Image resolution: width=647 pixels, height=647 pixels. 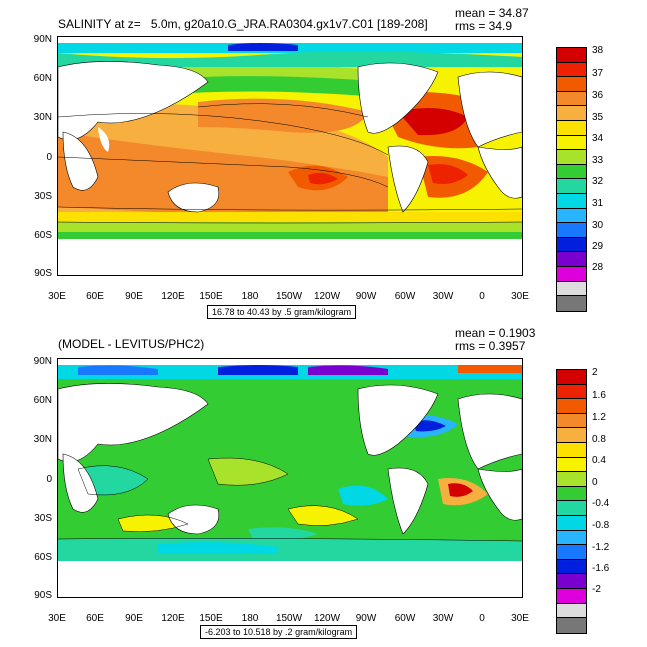 What do you see at coordinates (250, 618) in the screenshot?
I see `lon-tick: 180` at bounding box center [250, 618].